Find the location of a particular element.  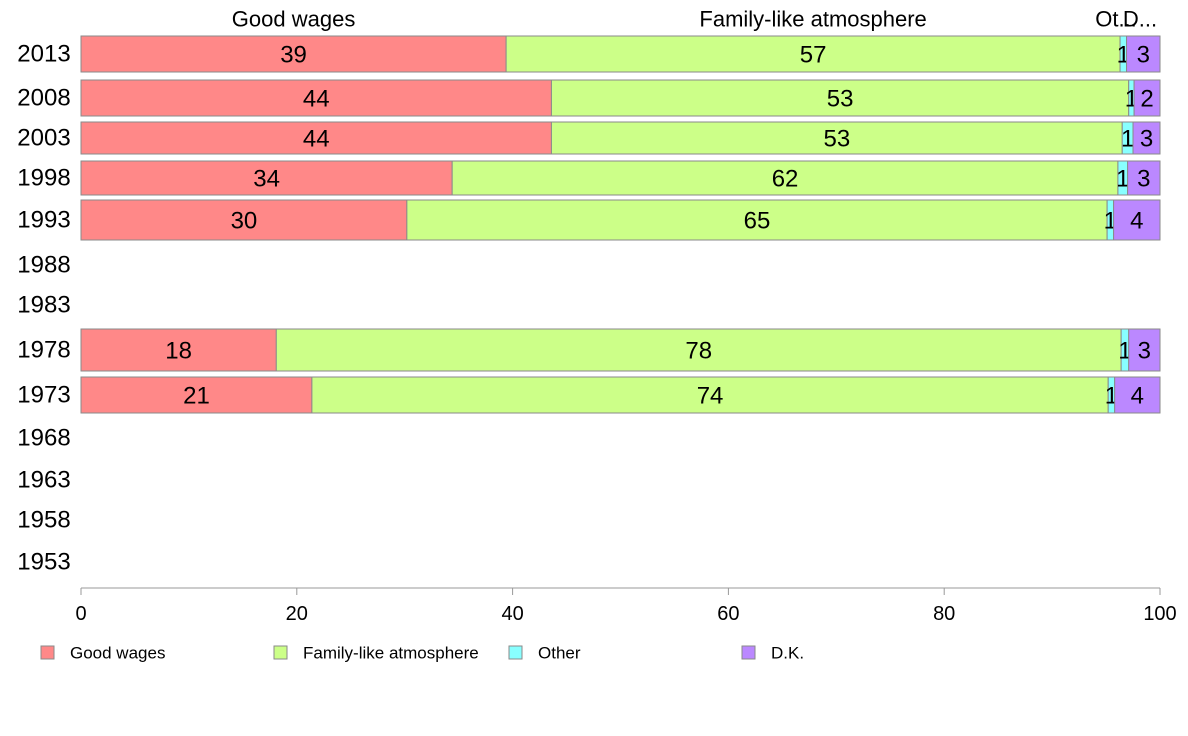

bar-good-wages-2013 is located at coordinates (293, 54).